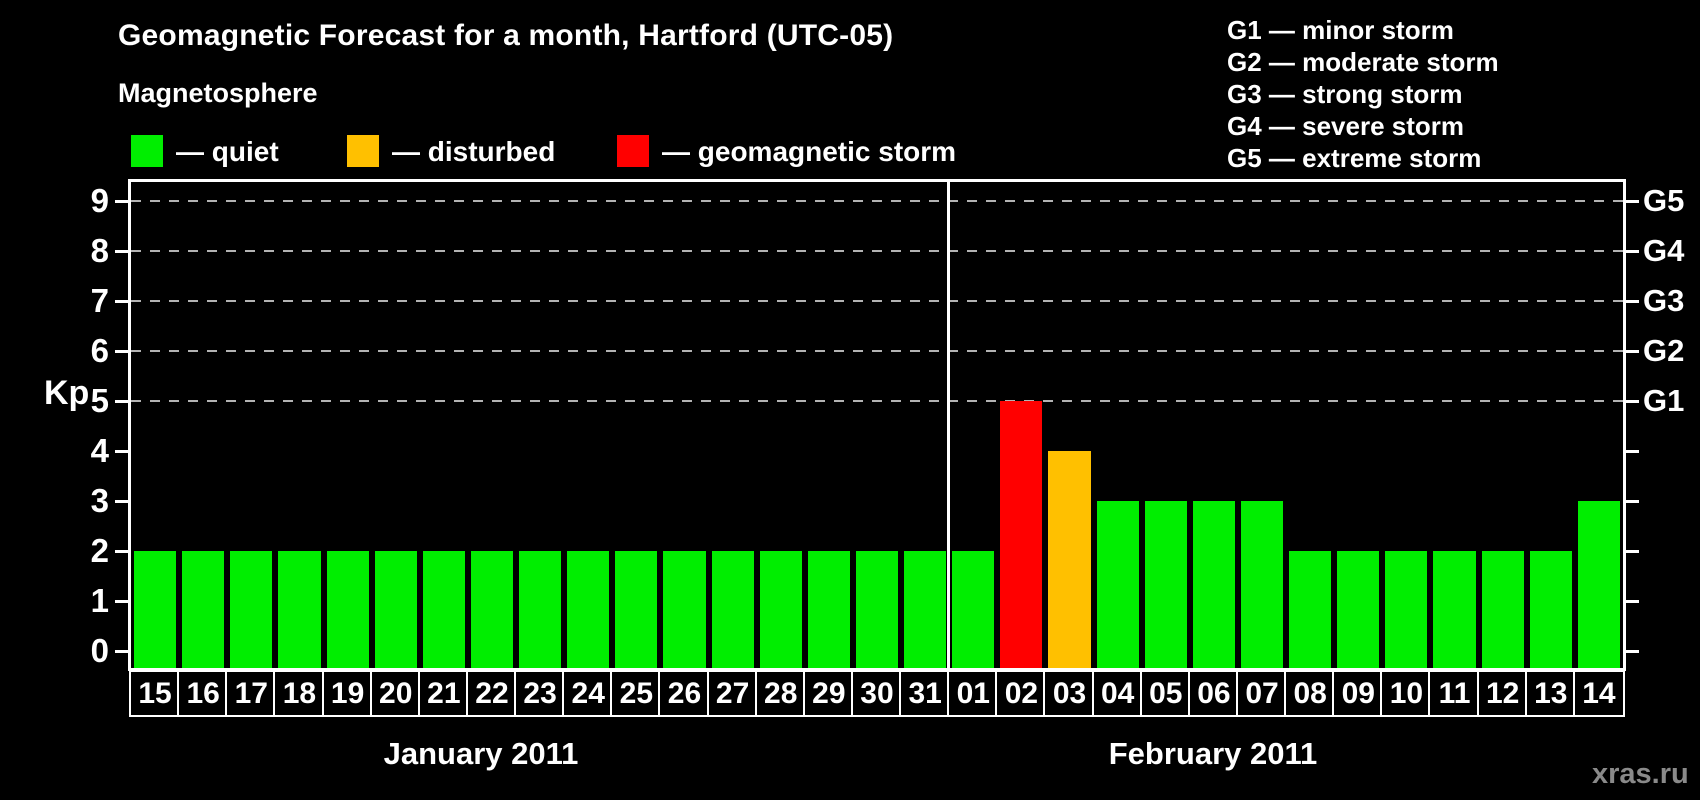  Describe the element at coordinates (99, 350) in the screenshot. I see `y-tick-label: 6` at that location.